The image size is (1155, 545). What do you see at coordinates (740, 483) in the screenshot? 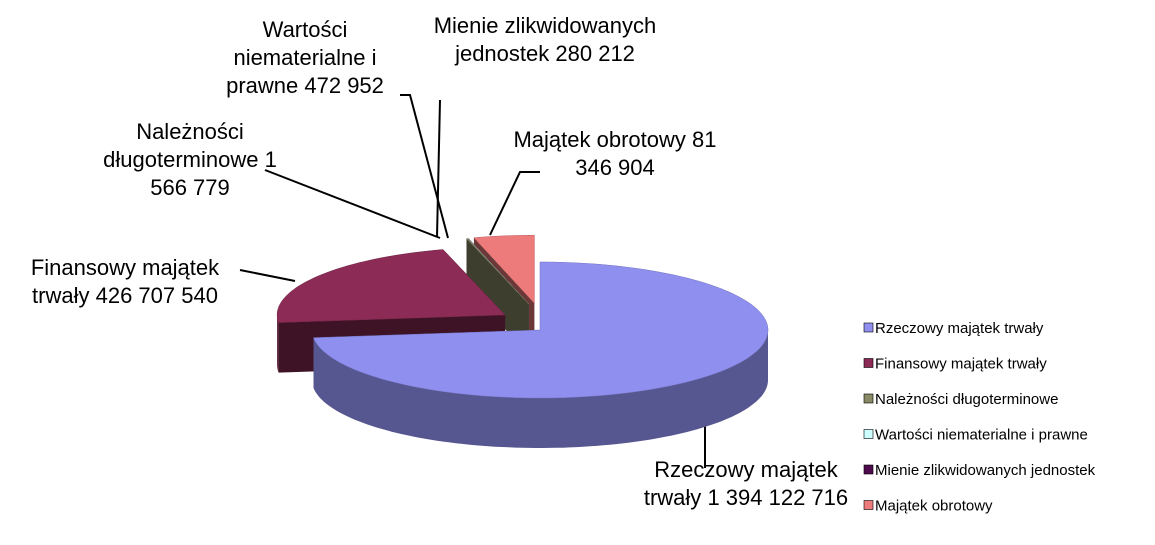
I see `label-name: Rzeczowy majątek trwały` at bounding box center [740, 483].